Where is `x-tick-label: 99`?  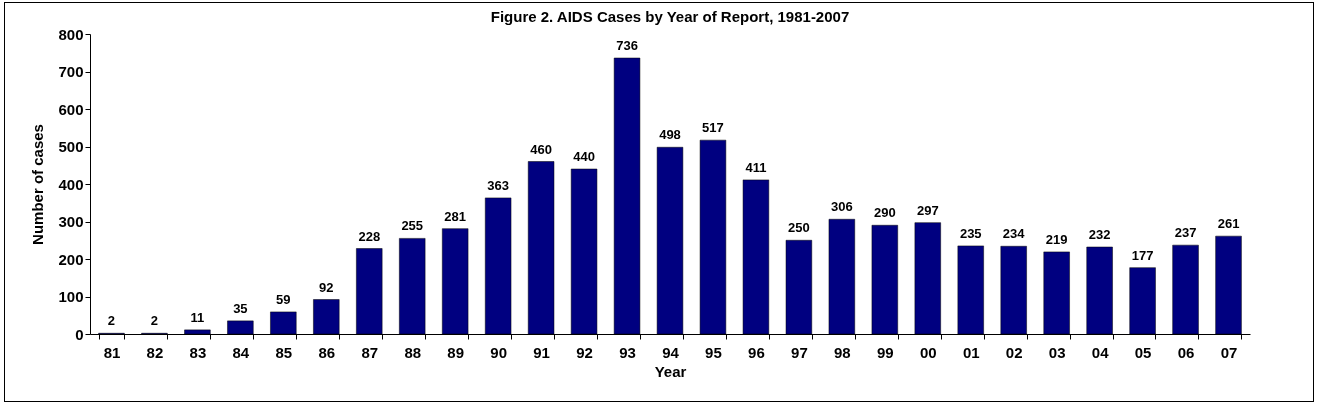
x-tick-label: 99 is located at coordinates (885, 352).